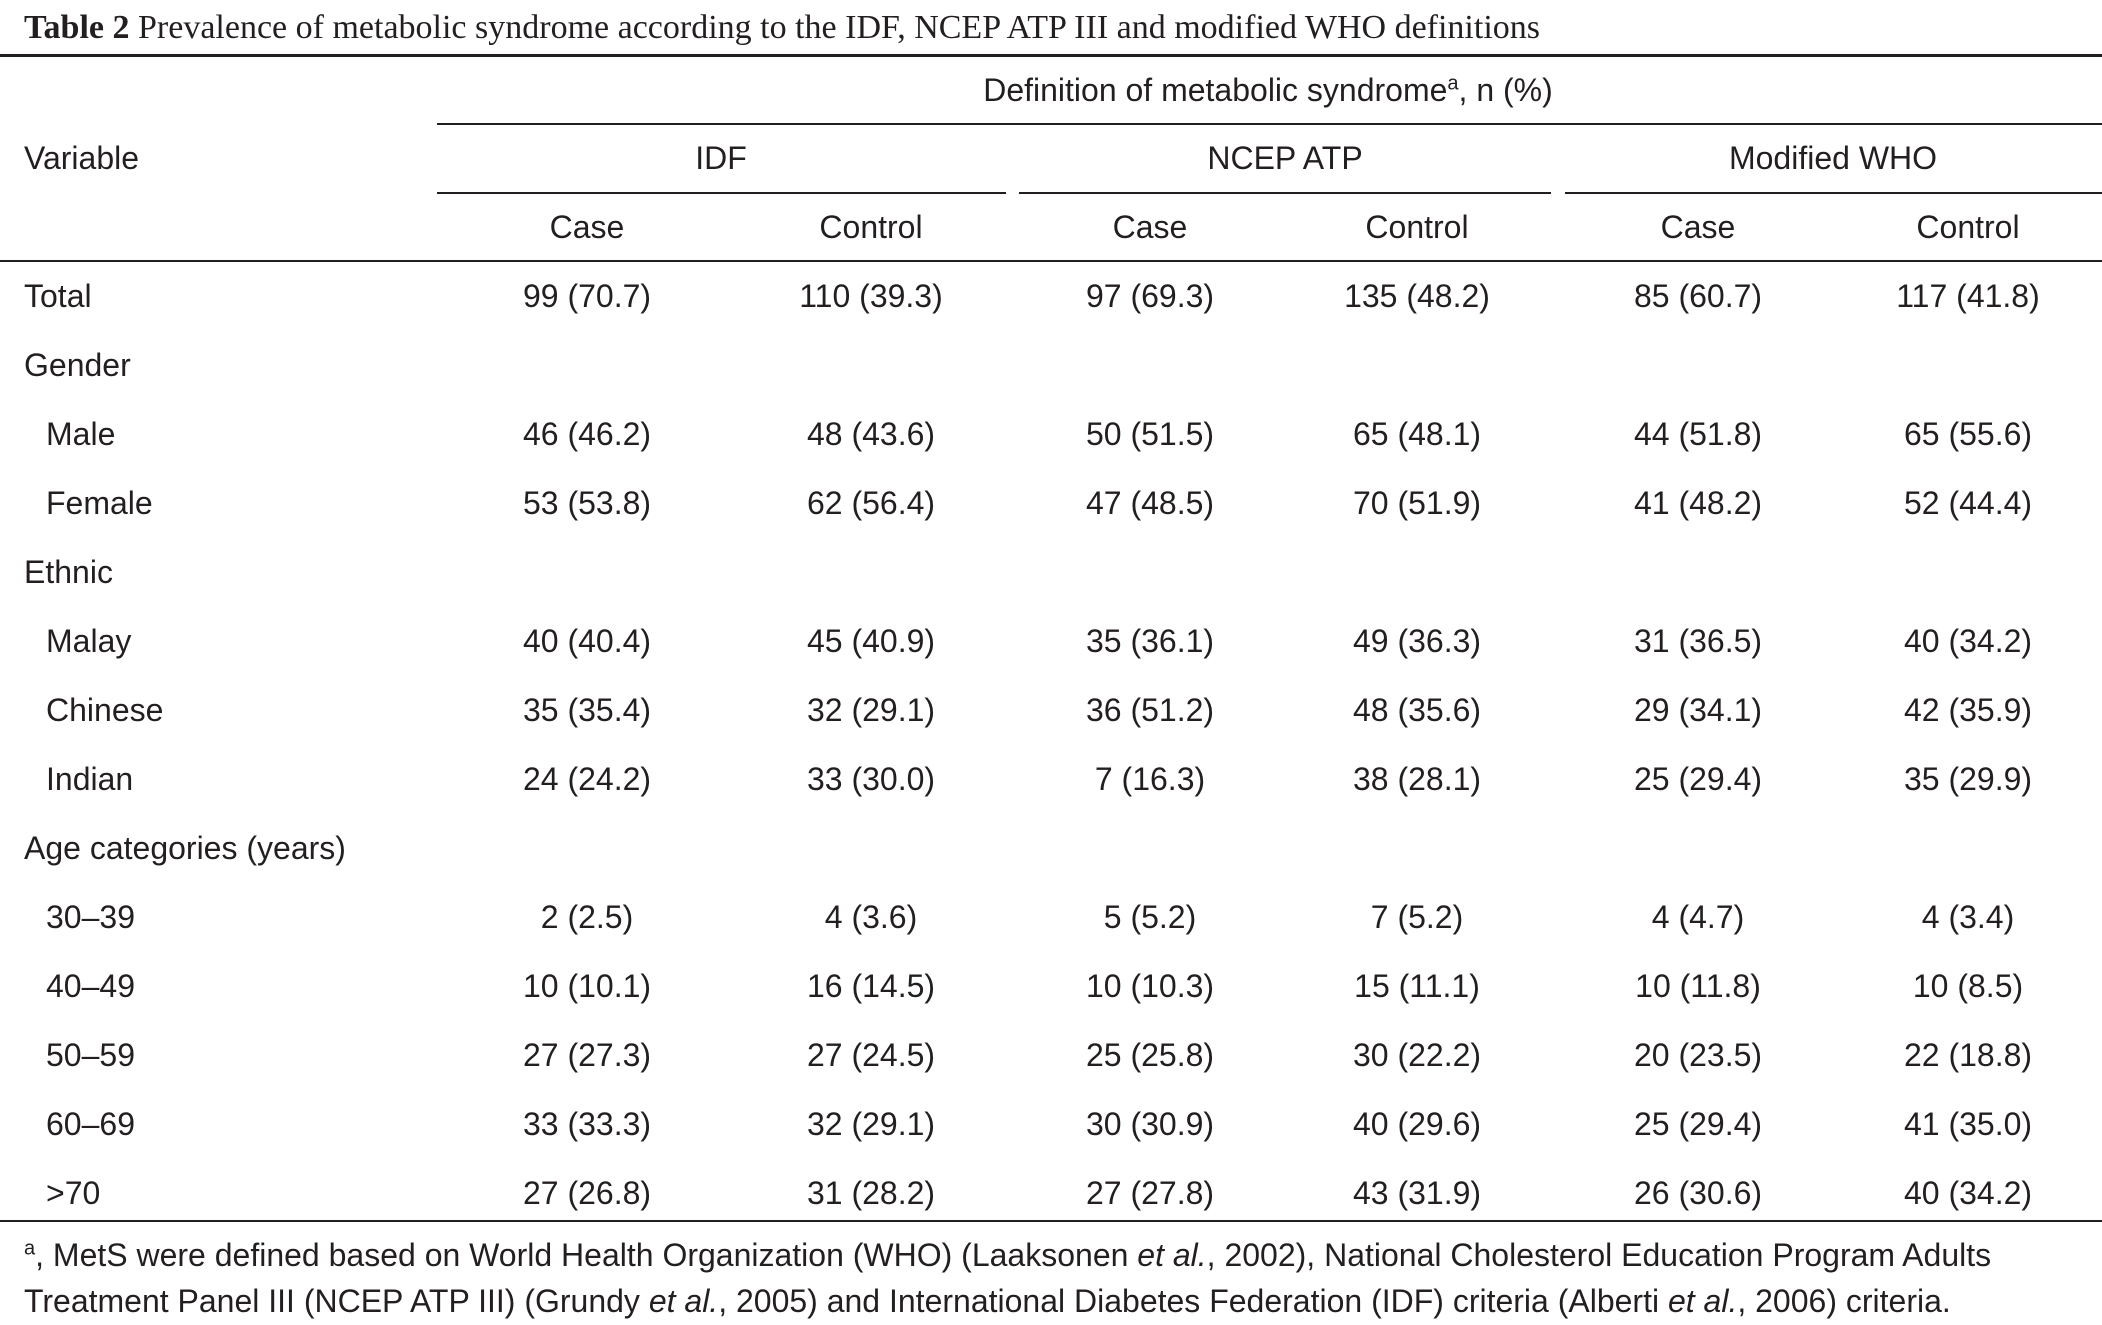 This screenshot has width=2102, height=1325. Describe the element at coordinates (587, 503) in the screenshot. I see `cell-idf-case: 53 (53.8)` at that location.